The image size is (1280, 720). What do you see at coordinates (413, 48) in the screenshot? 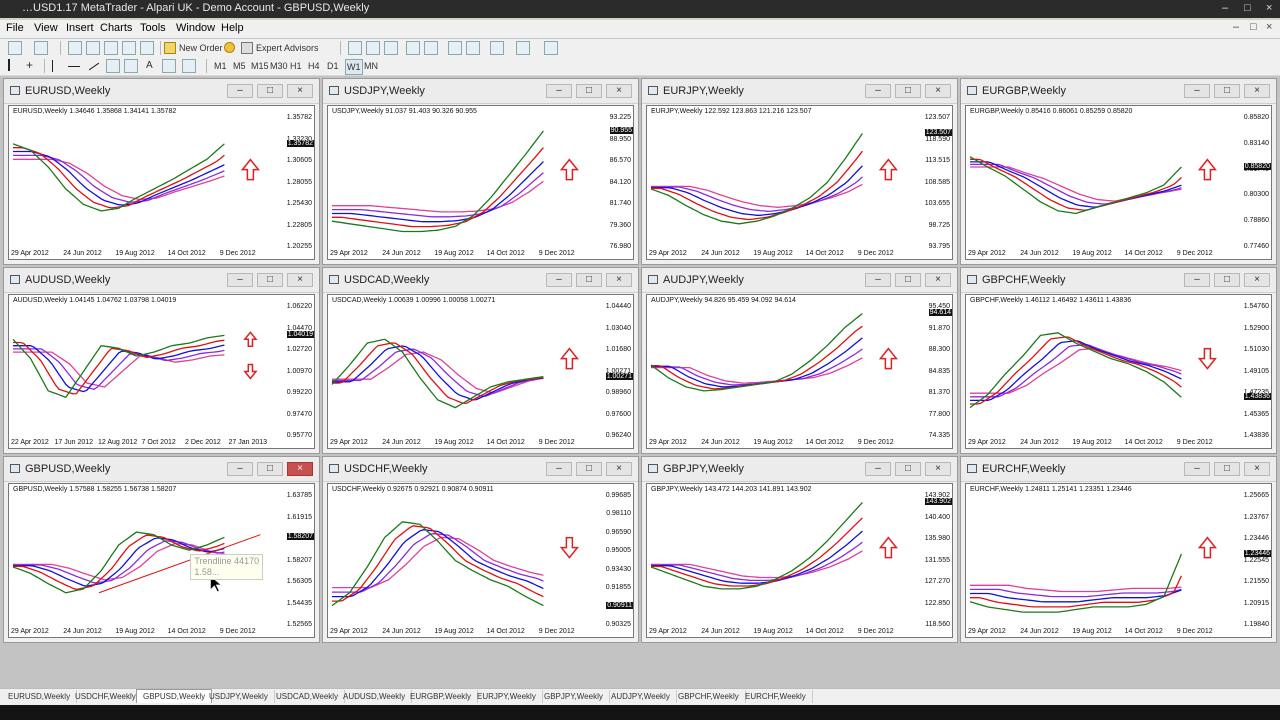
I see `zoom-in-icon` at bounding box center [413, 48].